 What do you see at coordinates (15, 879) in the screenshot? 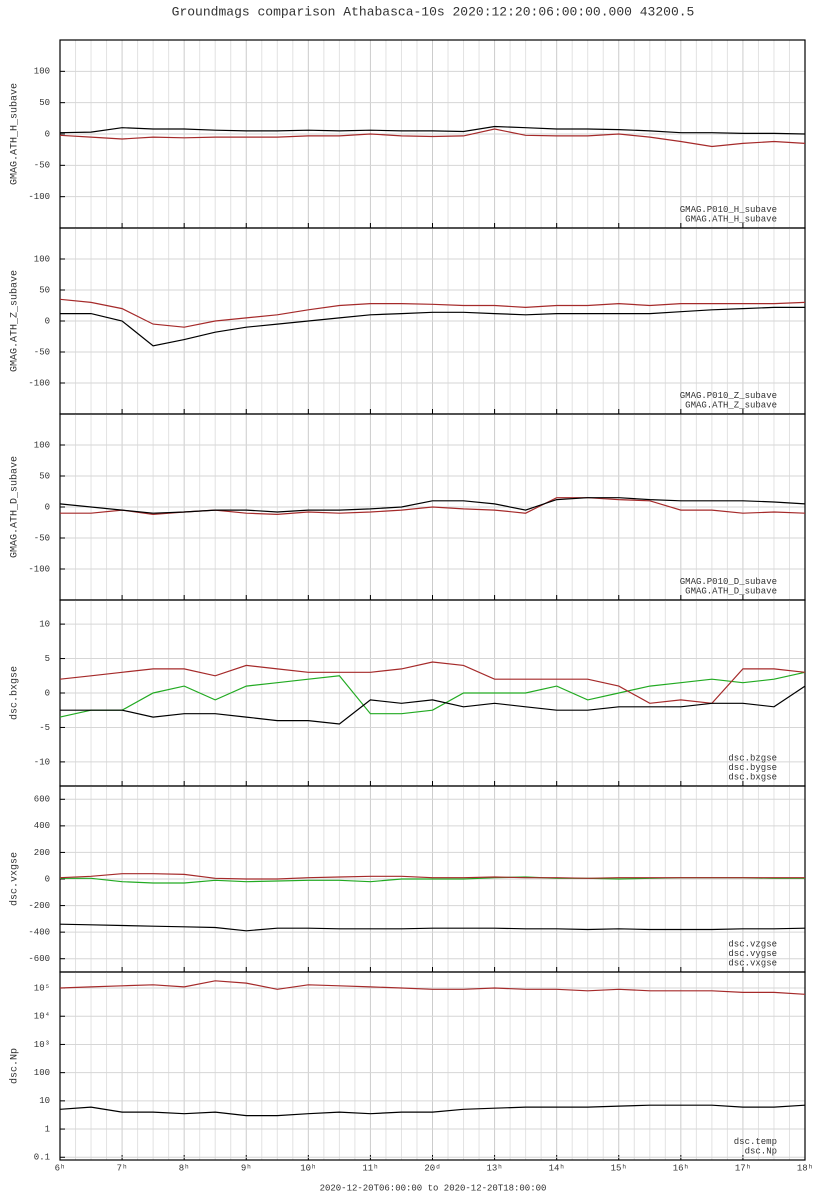
I see `y-axis-label: dsc.vxgse` at bounding box center [15, 879].